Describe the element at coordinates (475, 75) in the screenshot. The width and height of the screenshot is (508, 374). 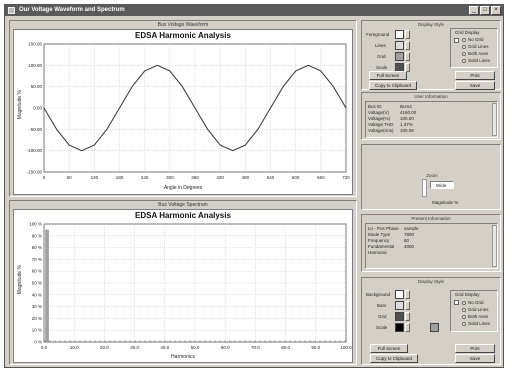
I see `print-button-top: Print` at that location.